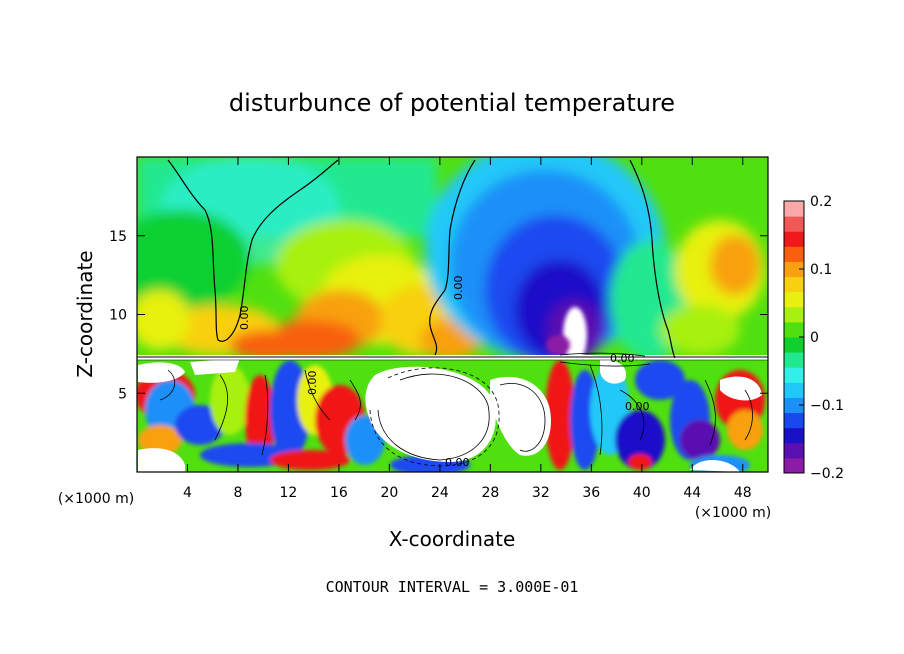 The image size is (904, 654). Describe the element at coordinates (591, 493) in the screenshot. I see `x-tick-label: 36` at that location.